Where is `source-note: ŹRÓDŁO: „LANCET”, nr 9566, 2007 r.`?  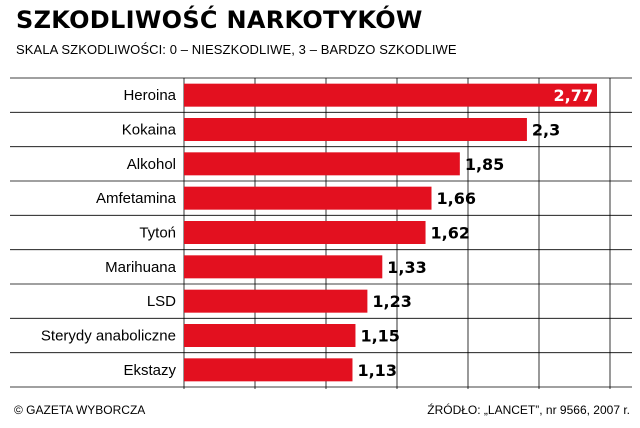
source-note: ŹRÓDŁO: „LANCET”, nr 9566, 2007 r. is located at coordinates (528, 410).